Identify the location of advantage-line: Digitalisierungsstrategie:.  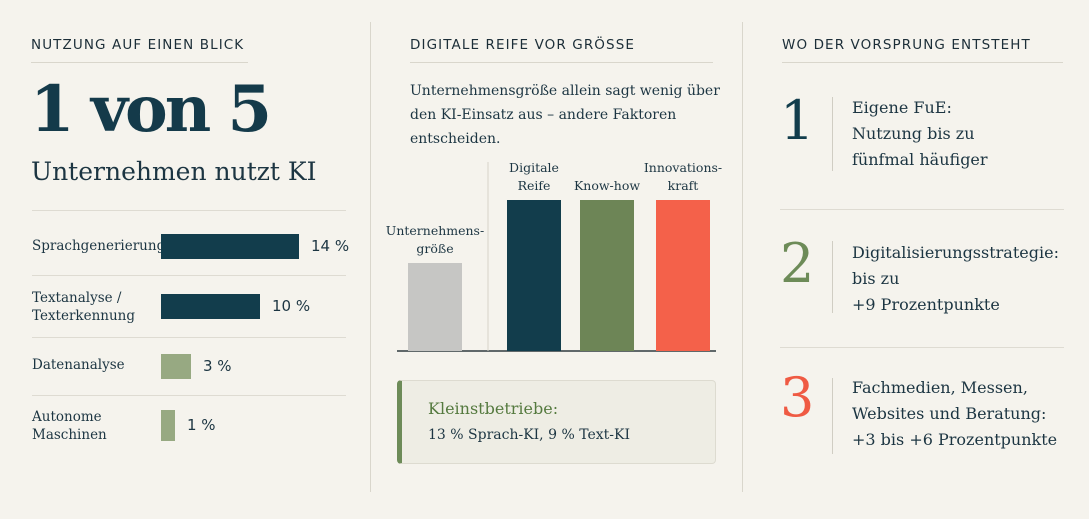
(955, 252).